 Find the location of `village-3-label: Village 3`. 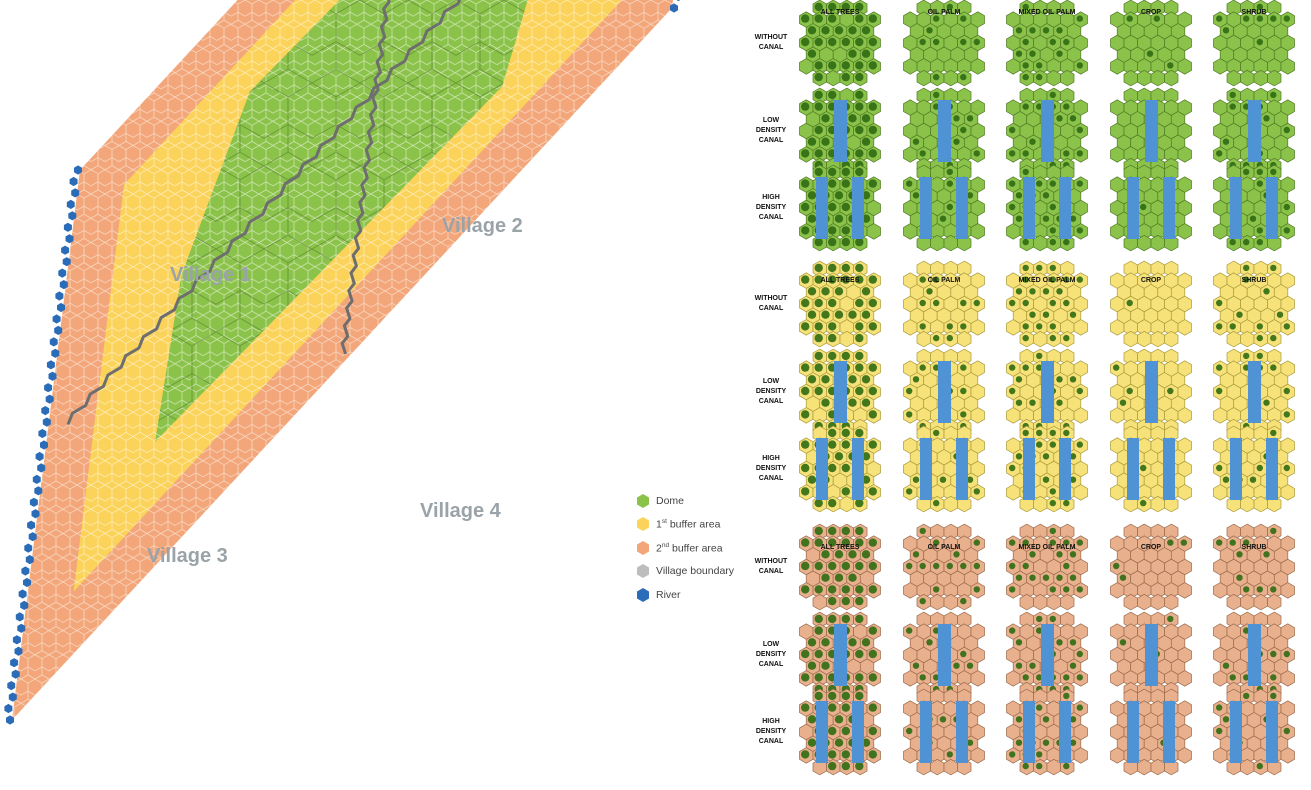

village-3-label: Village 3 is located at coordinates (187, 556).